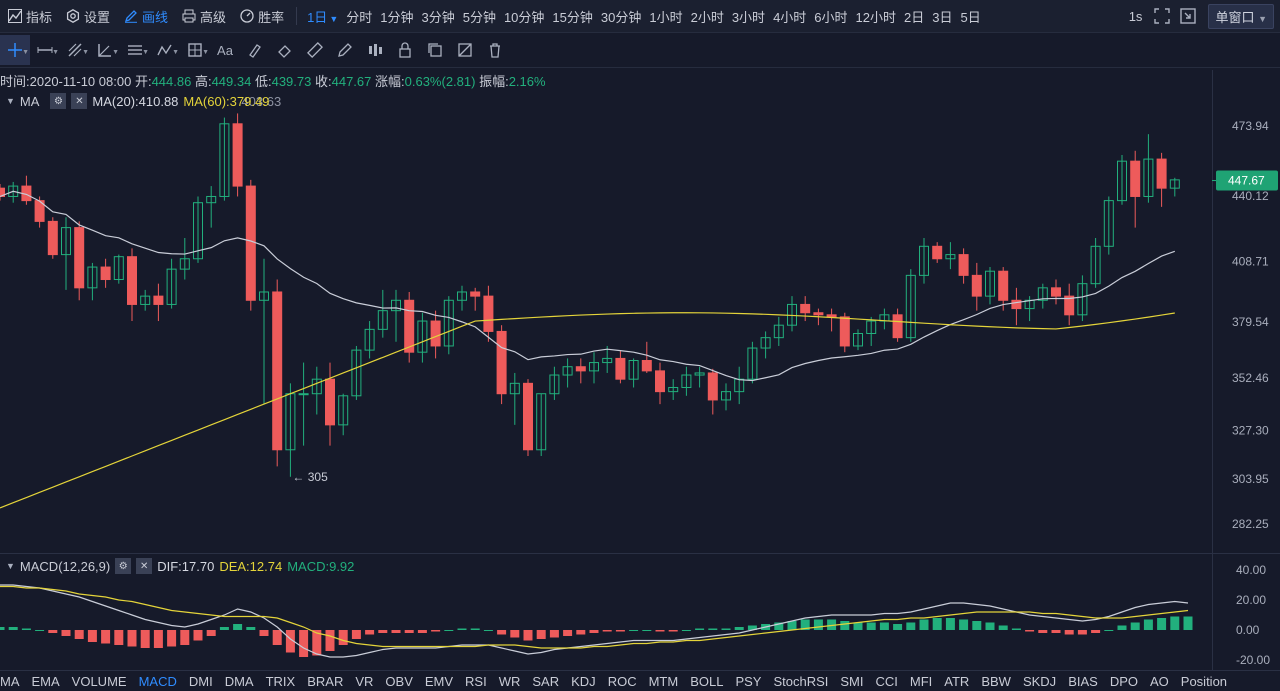 The height and width of the screenshot is (691, 1280). Describe the element at coordinates (921, 681) in the screenshot. I see `tab-mfi: MFI` at that location.